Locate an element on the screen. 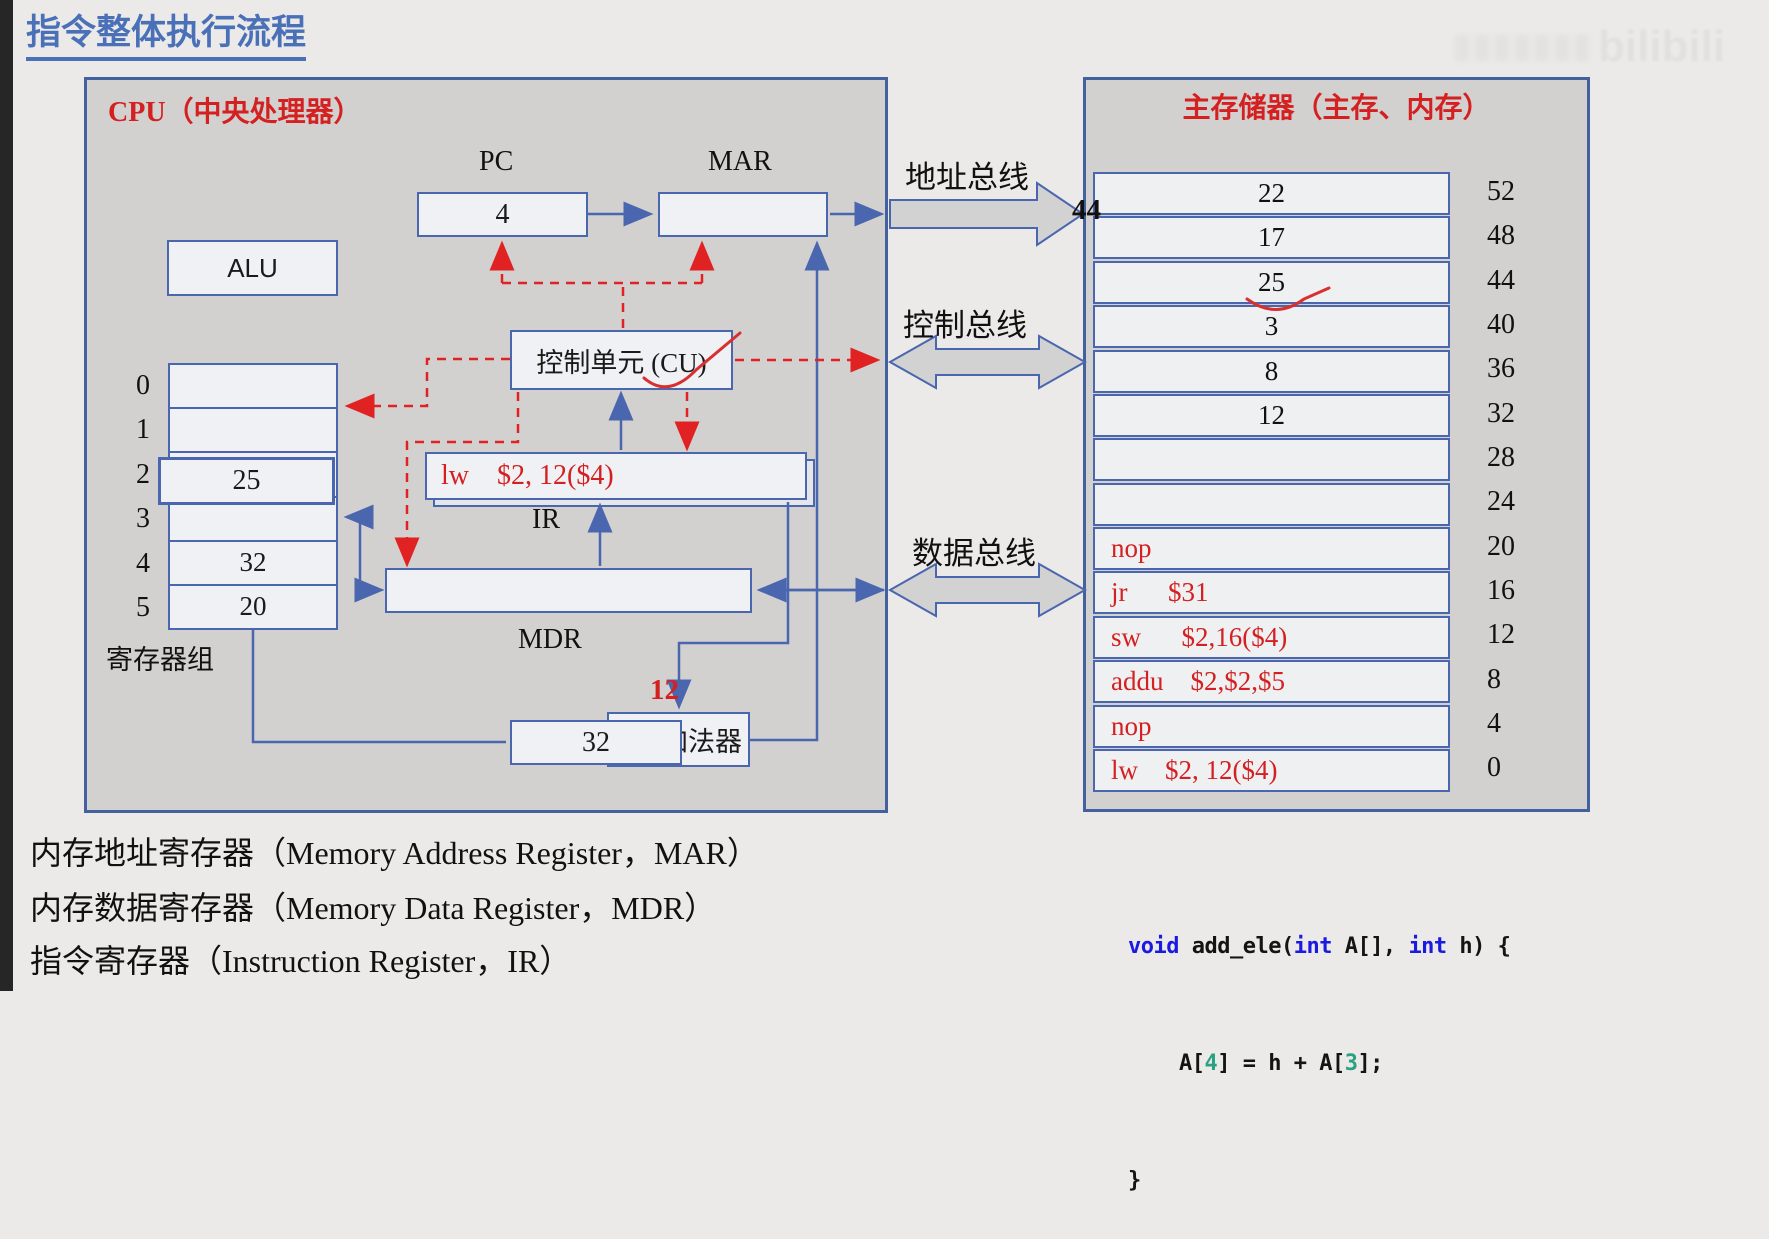 This screenshot has height=1239, width=1769. memory-address: 24 is located at coordinates (1501, 501).